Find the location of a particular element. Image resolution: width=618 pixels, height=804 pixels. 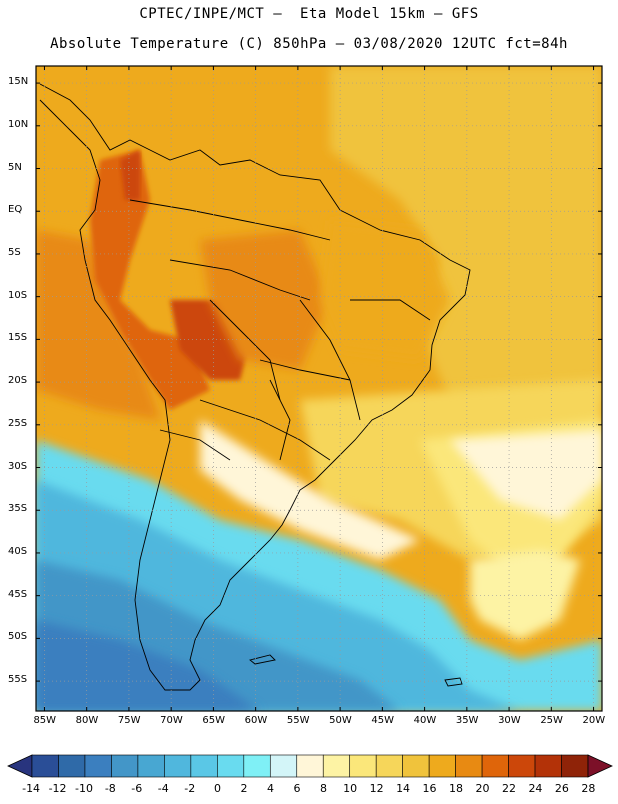

colorbar-label: 10 is located at coordinates (350, 788).